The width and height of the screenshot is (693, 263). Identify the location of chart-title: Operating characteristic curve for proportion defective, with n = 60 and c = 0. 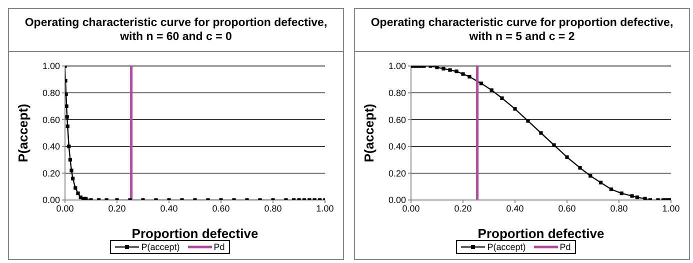
(176, 30).